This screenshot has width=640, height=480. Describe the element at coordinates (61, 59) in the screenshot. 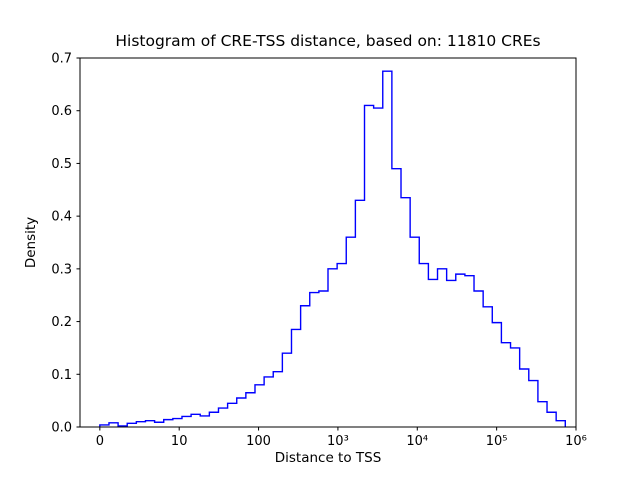

I see `y-tick-label: 0.7` at that location.